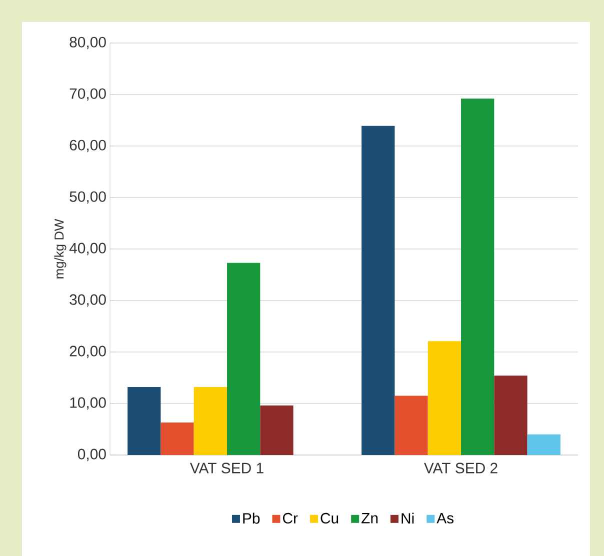 The image size is (604, 556). What do you see at coordinates (88, 197) in the screenshot?
I see `y-tick-label: 50,00` at bounding box center [88, 197].